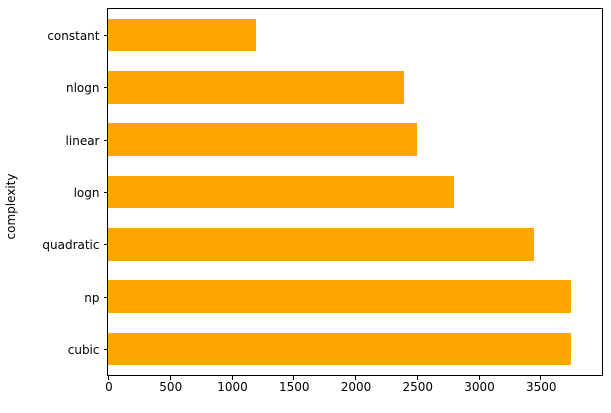 Image resolution: width=611 pixels, height=413 pixels. What do you see at coordinates (541, 387) in the screenshot?
I see `x-tick-label: 3500` at bounding box center [541, 387].